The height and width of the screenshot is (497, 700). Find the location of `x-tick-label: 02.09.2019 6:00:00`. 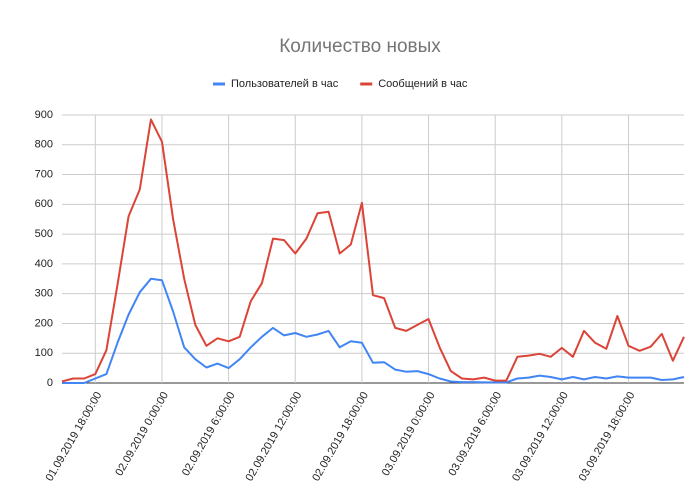

x-tick-label: 02.09.2019 6:00:00 is located at coordinates (209, 434).